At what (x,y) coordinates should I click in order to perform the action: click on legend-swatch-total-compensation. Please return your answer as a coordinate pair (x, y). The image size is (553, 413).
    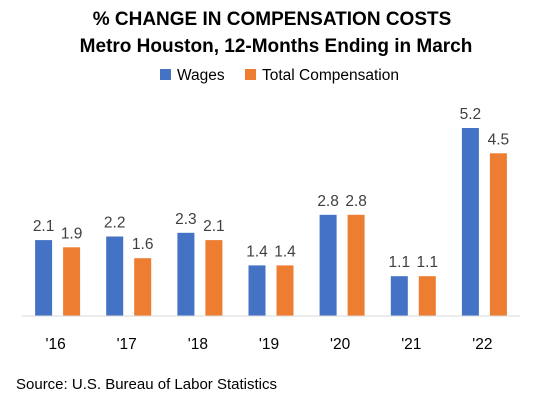
    Looking at the image, I should click on (250, 74).